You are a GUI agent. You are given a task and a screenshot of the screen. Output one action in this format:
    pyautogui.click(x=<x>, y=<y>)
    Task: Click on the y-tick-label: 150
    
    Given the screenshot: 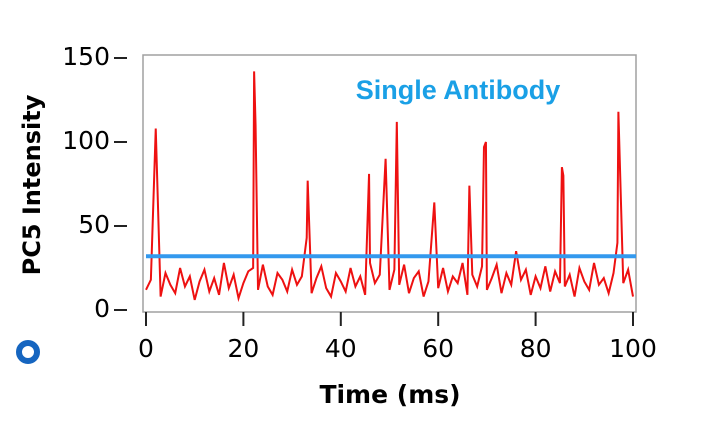 What is the action you would take?
    pyautogui.click(x=86, y=56)
    